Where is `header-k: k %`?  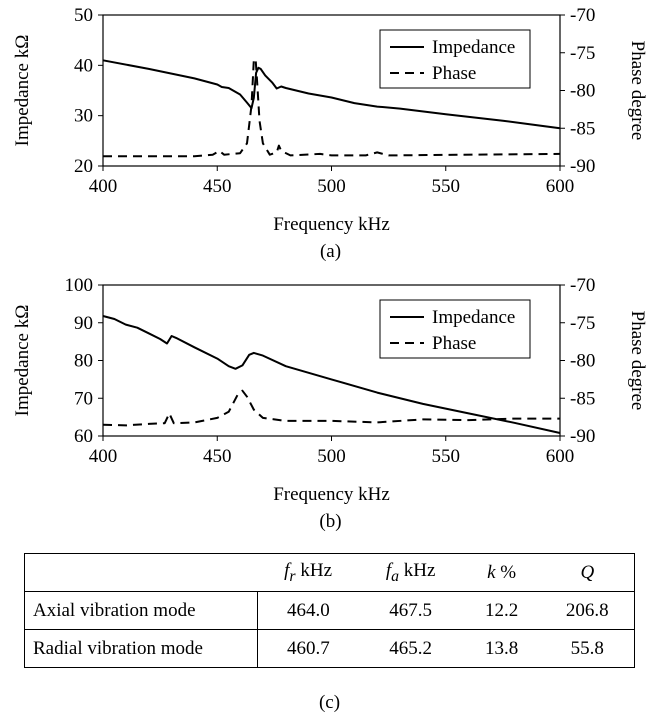 header-k: k % is located at coordinates (501, 572).